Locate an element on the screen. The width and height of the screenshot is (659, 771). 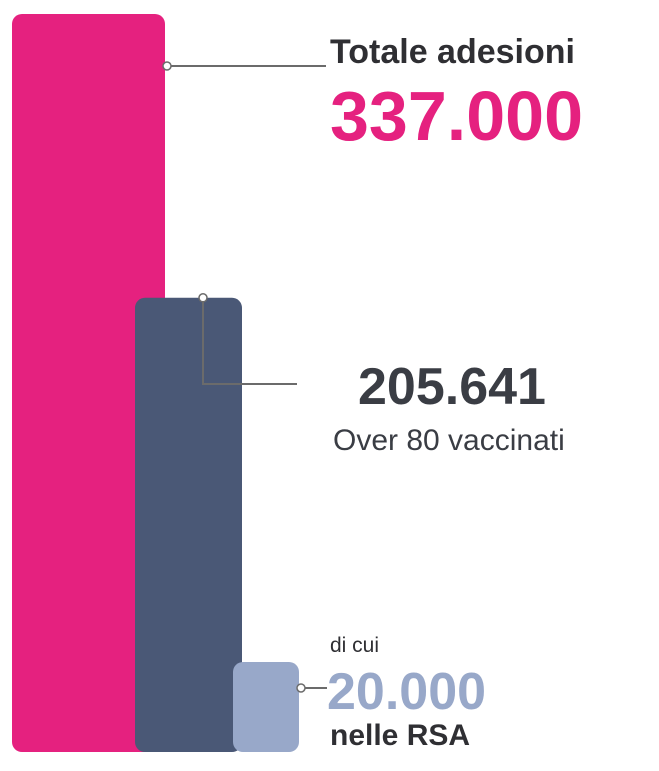
bar-over-80-vaccinati is located at coordinates (188, 524).